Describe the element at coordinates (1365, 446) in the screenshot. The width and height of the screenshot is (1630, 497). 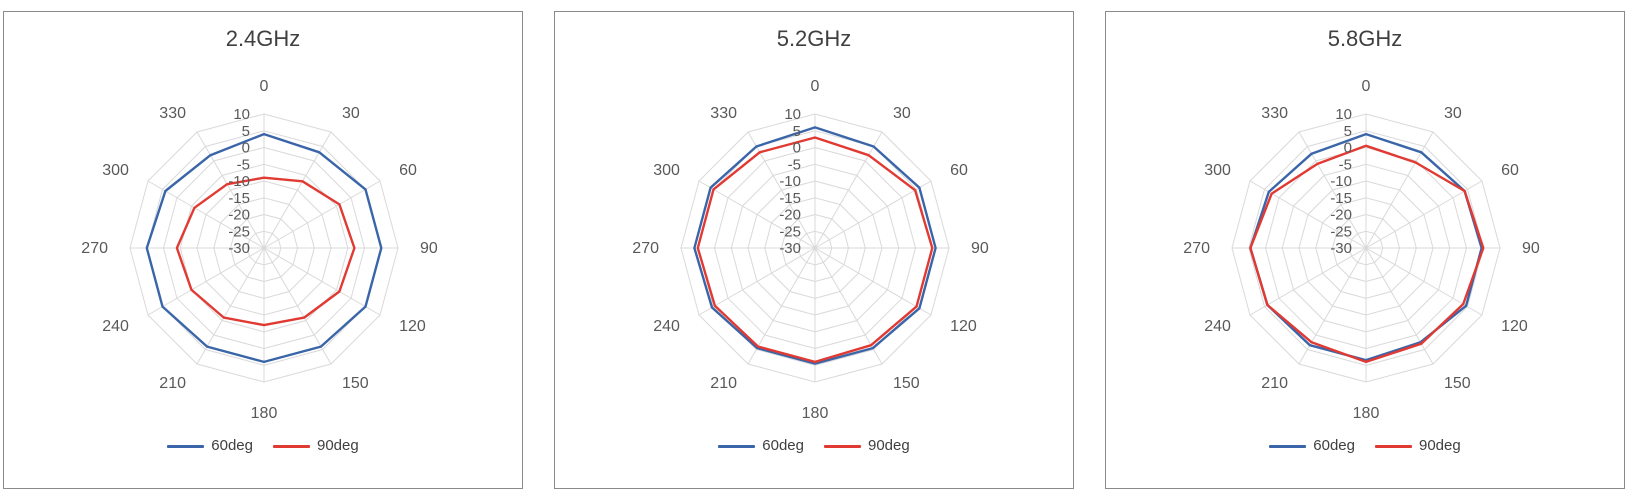
I see `legend-5-8ghz: 60deg 90deg` at that location.